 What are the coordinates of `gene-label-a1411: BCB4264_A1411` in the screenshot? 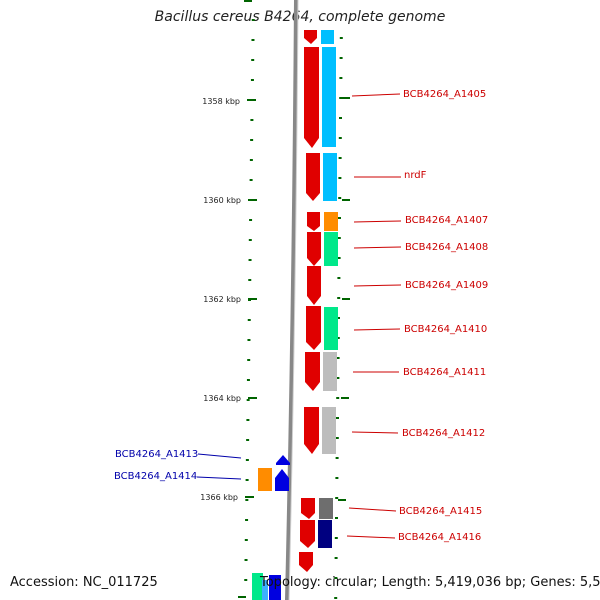 It's located at (444, 372).